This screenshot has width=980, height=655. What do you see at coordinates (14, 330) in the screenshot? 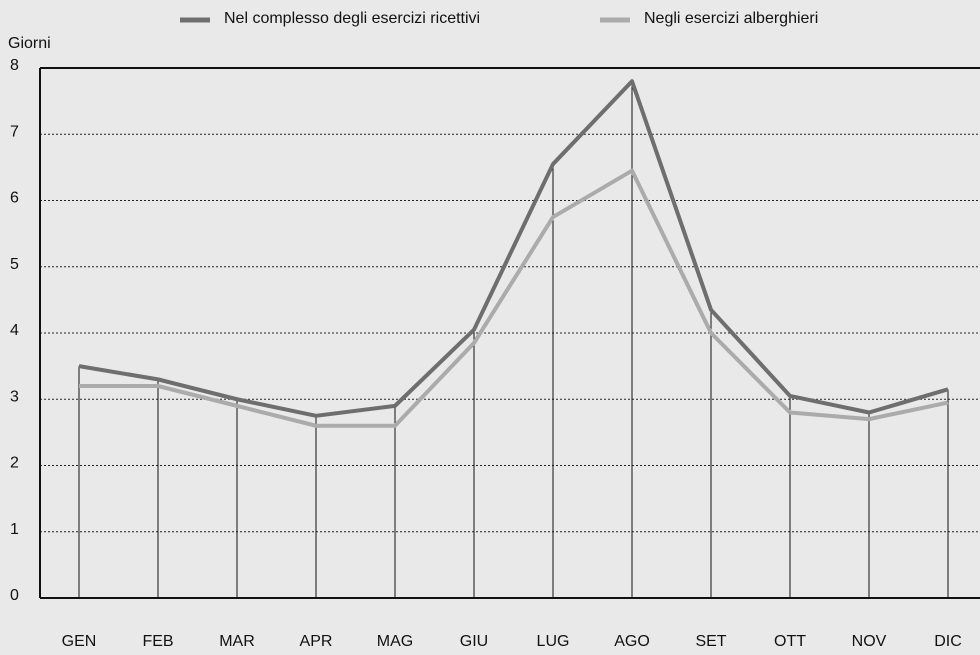
I see `y-tick-label: 4` at bounding box center [14, 330].